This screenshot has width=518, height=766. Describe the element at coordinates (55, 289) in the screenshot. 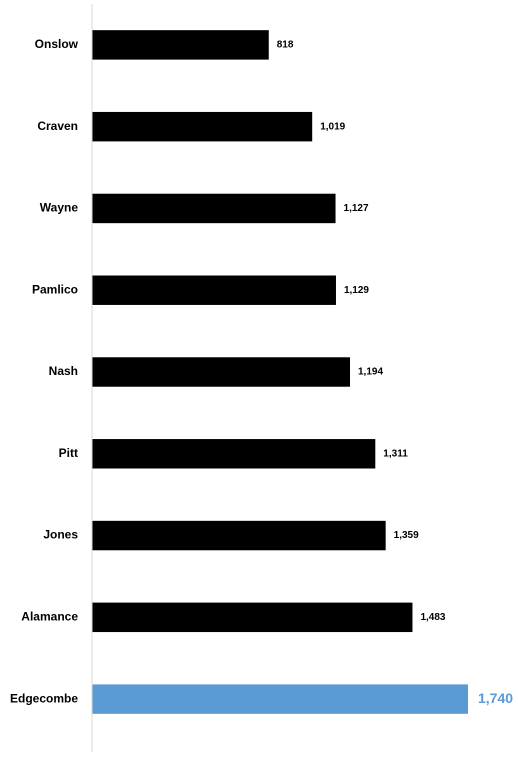

I see `category-label-pamlico: Pamlico` at that location.